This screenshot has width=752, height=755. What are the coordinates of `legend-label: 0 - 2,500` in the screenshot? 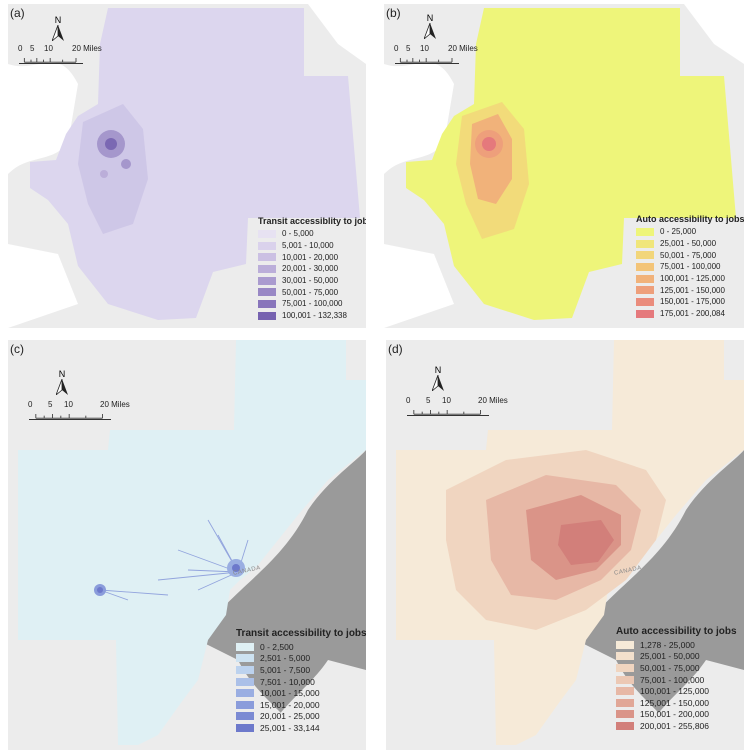 It's located at (277, 646).